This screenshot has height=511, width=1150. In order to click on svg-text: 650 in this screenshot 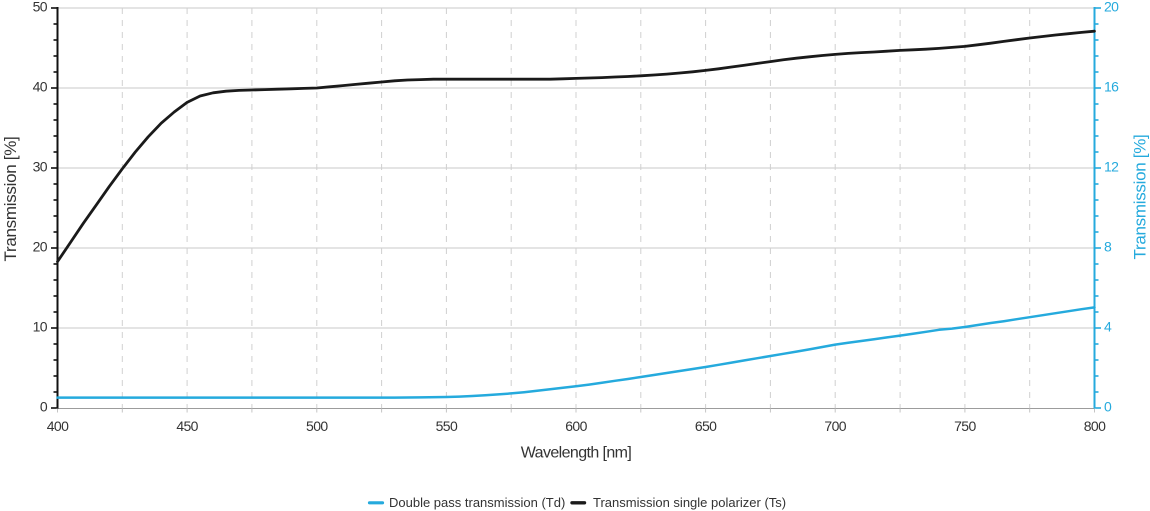, I will do `click(706, 426)`.